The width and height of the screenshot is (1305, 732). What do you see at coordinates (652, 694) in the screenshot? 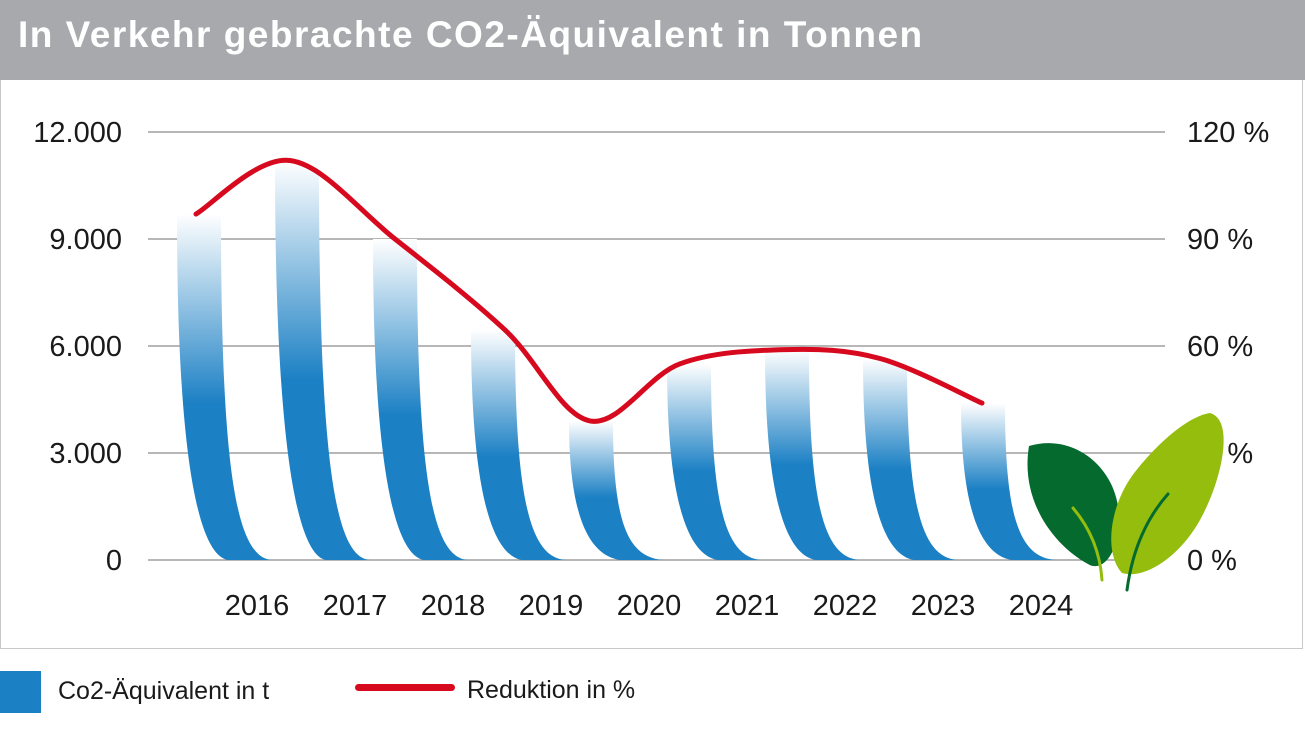
I see `legend: Co2-Äquivalent in t Reduktion in %` at bounding box center [652, 694].